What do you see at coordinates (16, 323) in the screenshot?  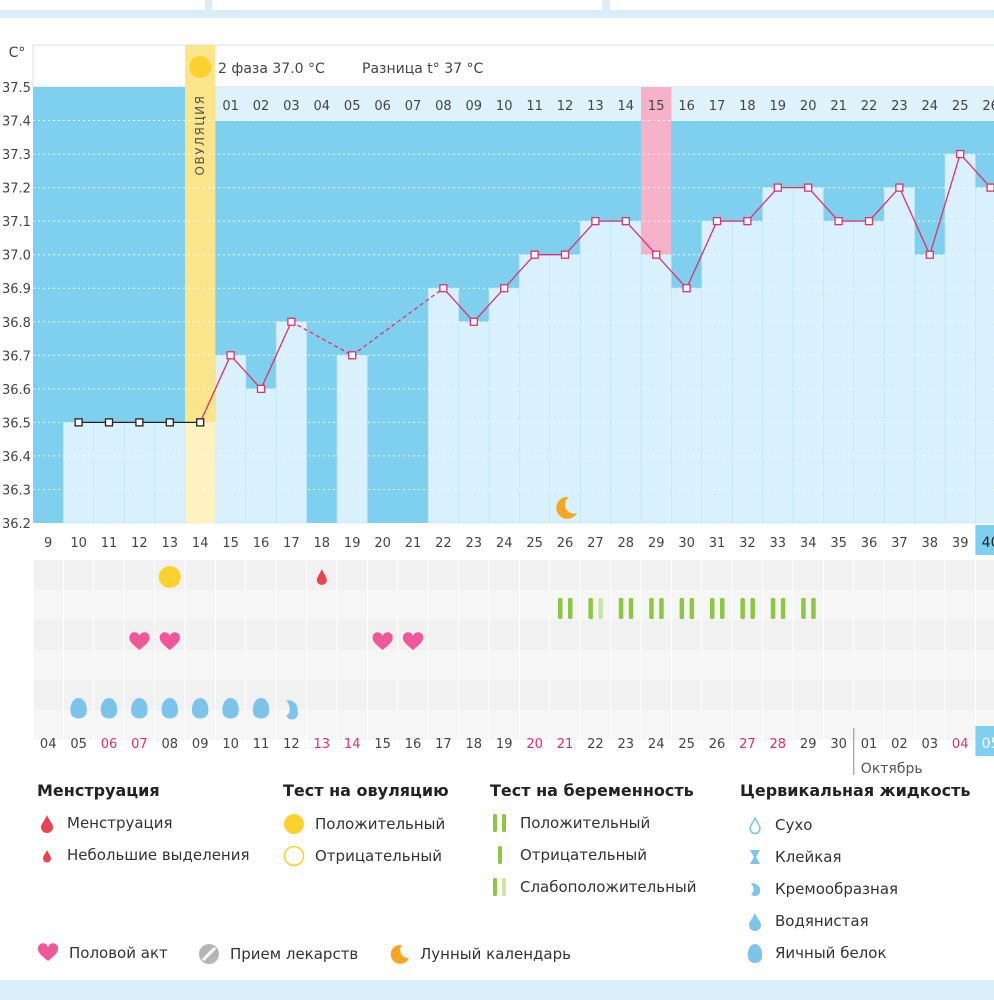 I see `y-tick-label: 36.8` at bounding box center [16, 323].